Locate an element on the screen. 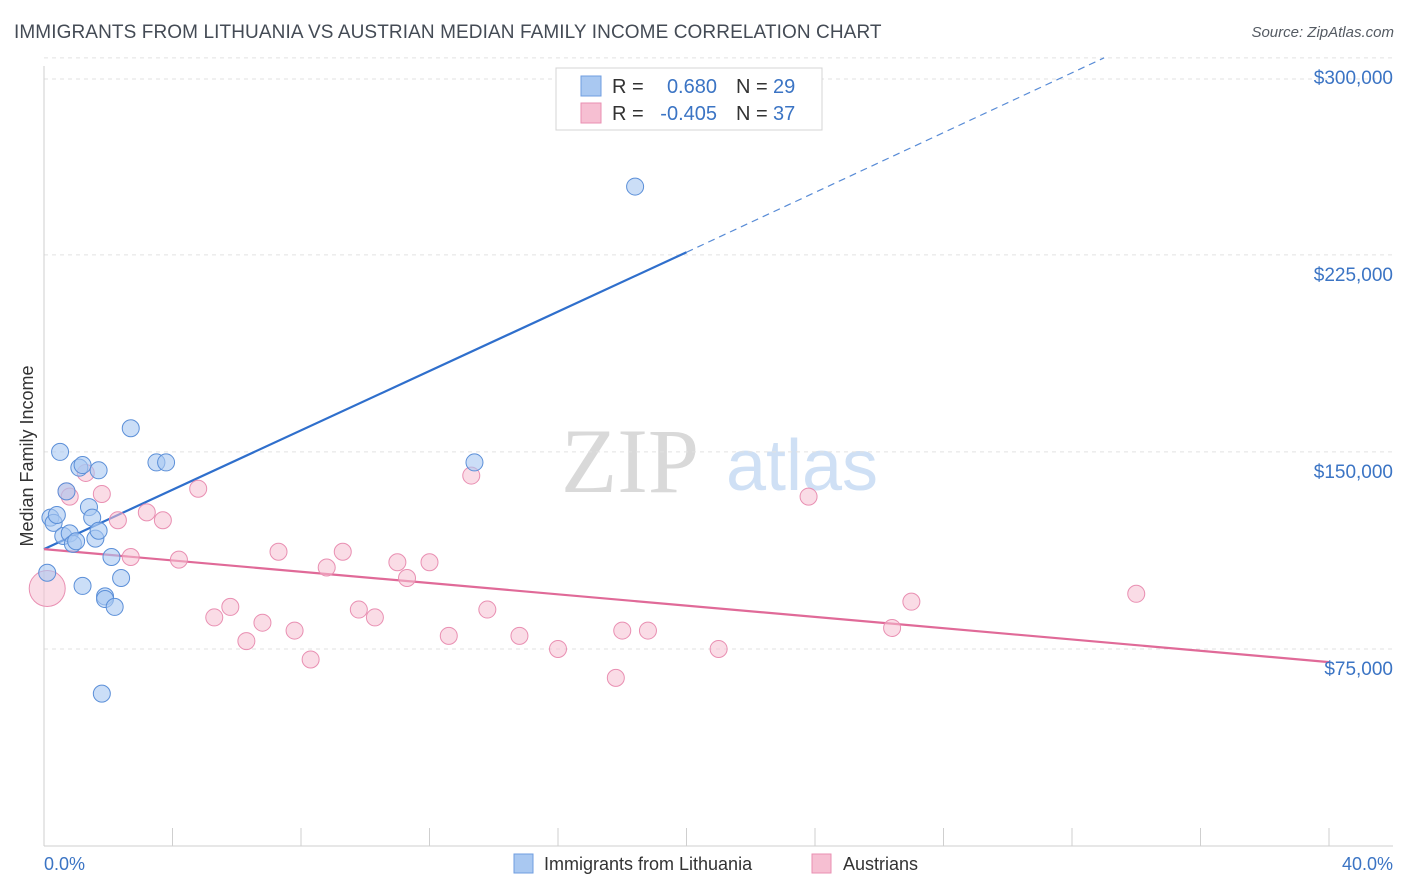 The height and width of the screenshot is (892, 1406). watermark-zip: ZIP is located at coordinates (630, 461).